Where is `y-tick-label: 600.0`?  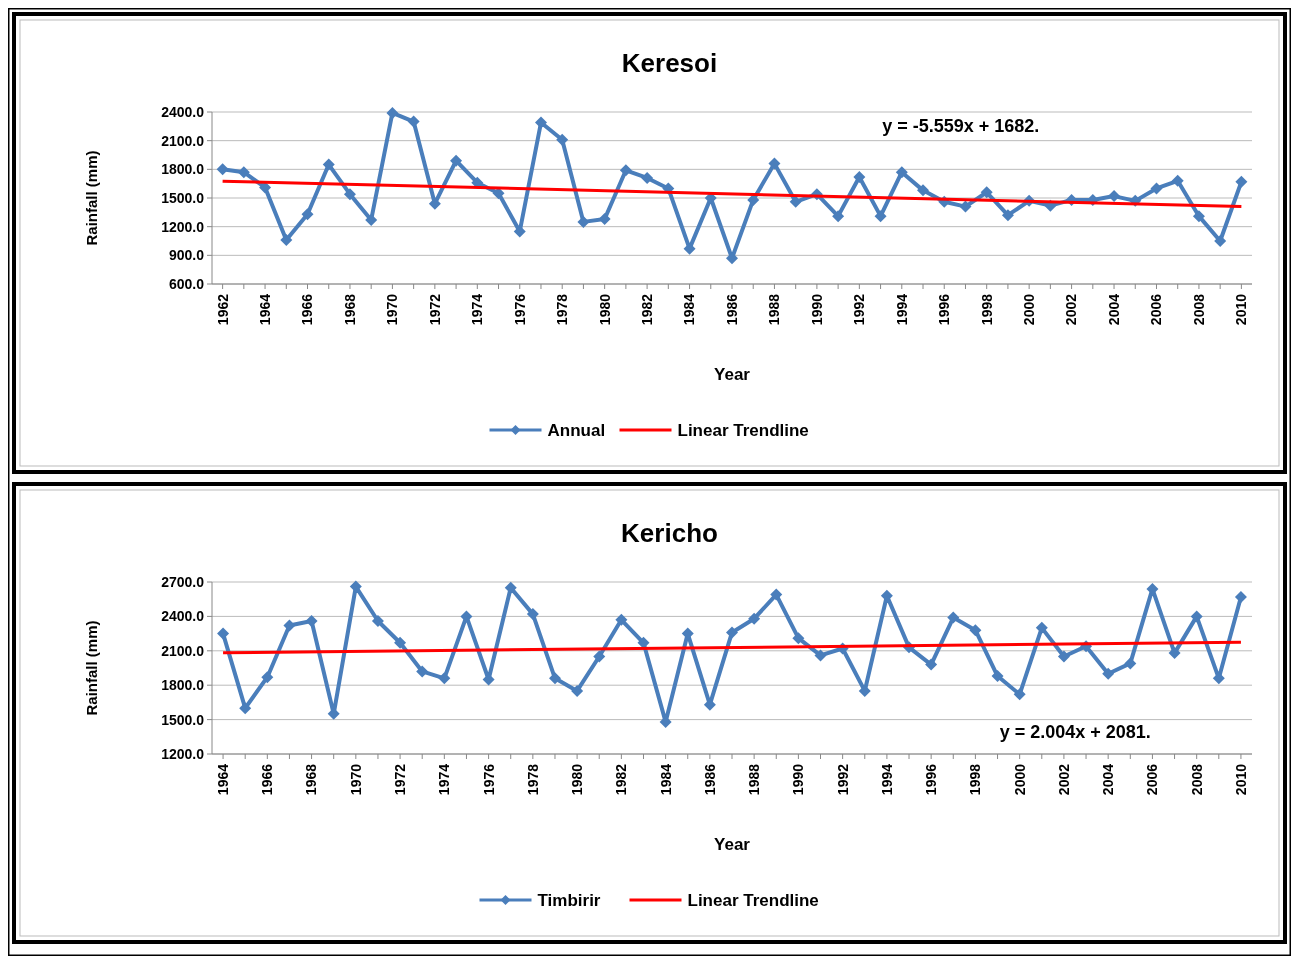 y-tick-label: 600.0 is located at coordinates (186, 283).